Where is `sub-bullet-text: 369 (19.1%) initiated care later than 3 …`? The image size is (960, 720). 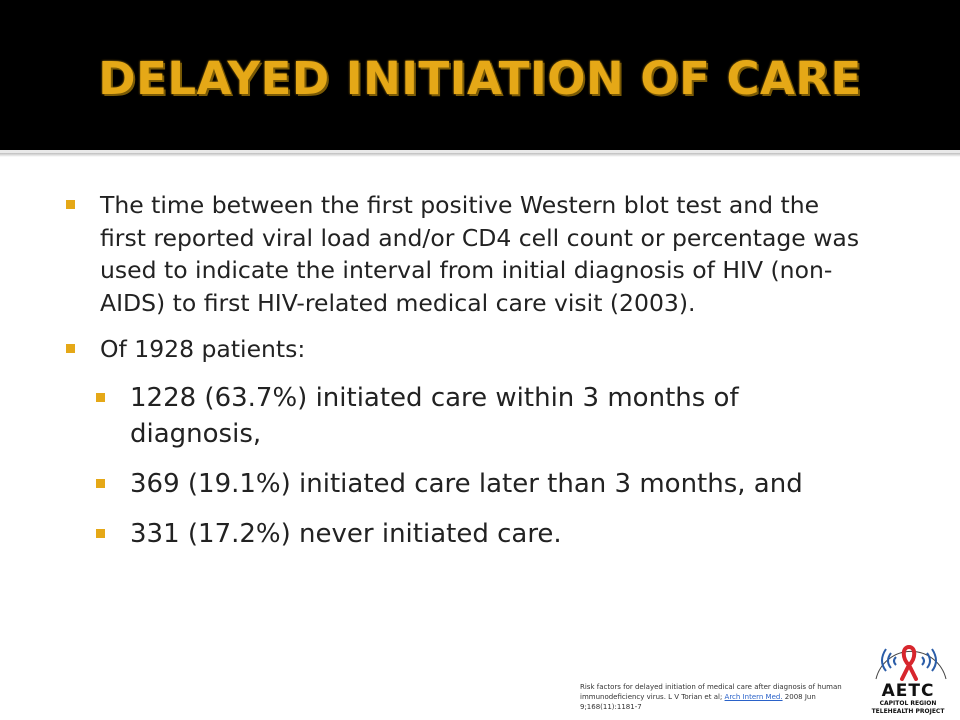
sub-bullet-text: 369 (19.1%) initiated care later than 3 … is located at coordinates (466, 483).